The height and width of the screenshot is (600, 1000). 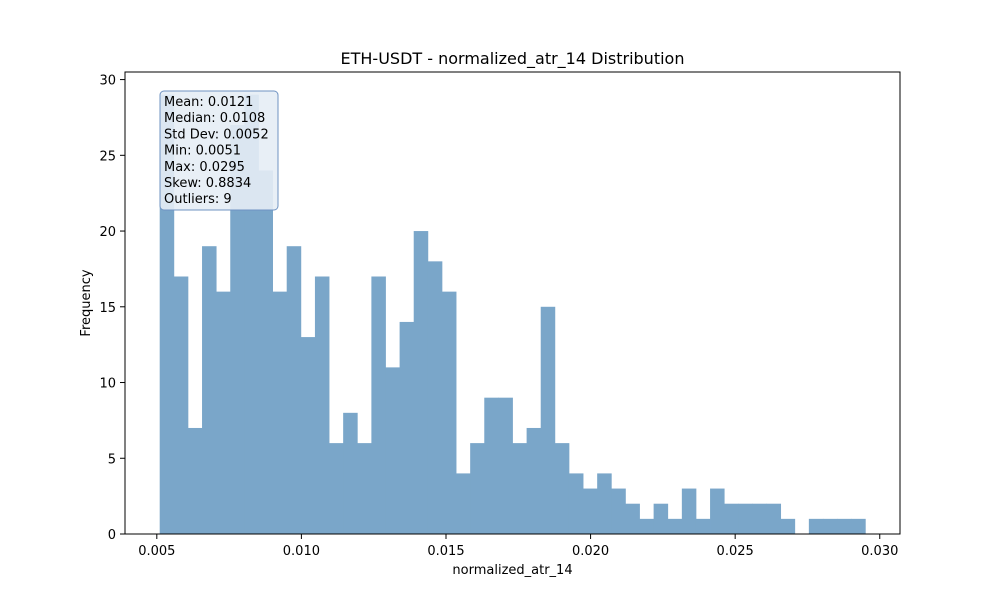 I want to click on stats-line: Outliers: 9, so click(x=198, y=199).